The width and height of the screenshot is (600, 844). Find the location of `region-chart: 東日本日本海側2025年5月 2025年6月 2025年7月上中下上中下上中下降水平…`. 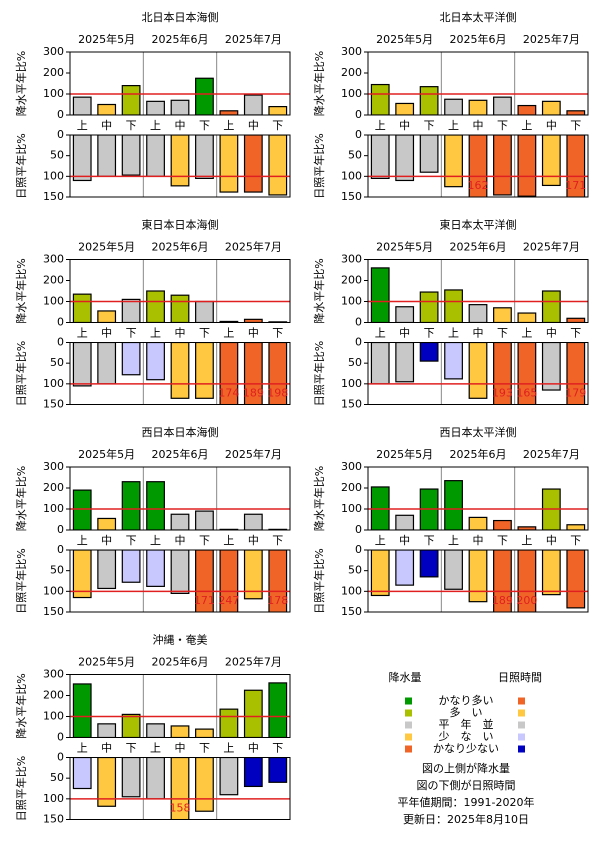

region-chart: 東日本日本海側2025年5月 2025年6月 2025年7月上中下上中下上中下降水平… is located at coordinates (152, 314).